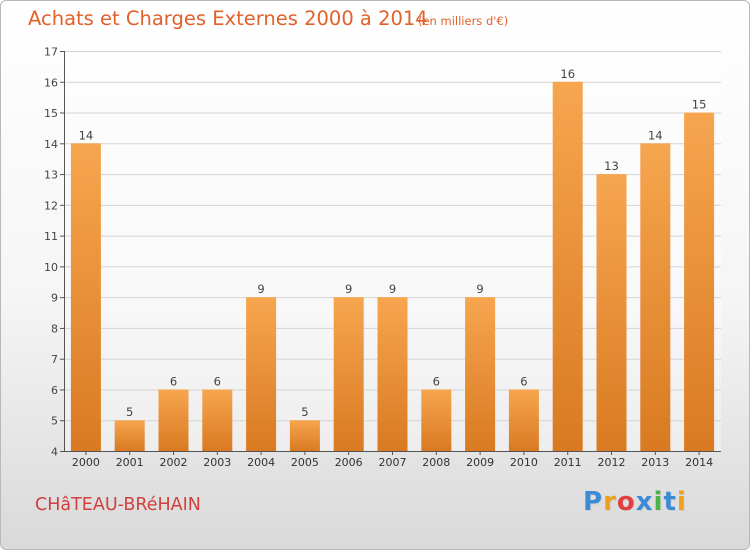 This screenshot has height=550, width=750. Describe the element at coordinates (611, 166) in the screenshot. I see `data-label: 13` at that location.